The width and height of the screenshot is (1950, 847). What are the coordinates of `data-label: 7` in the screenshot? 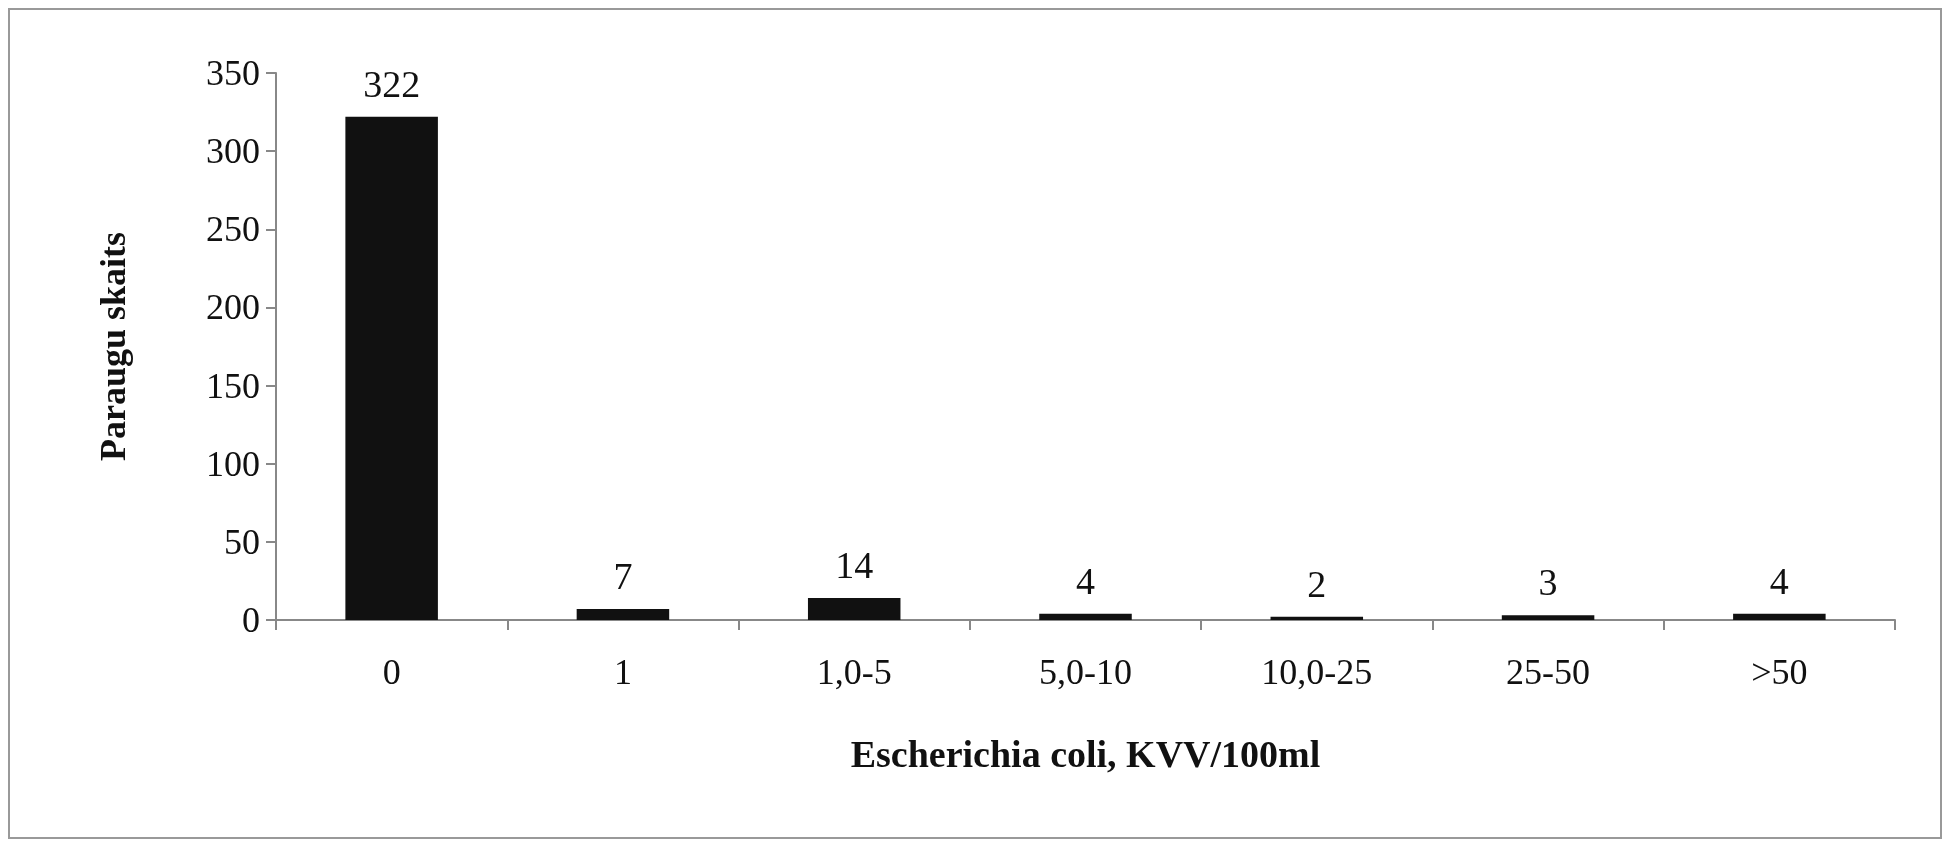 It's located at (623, 576).